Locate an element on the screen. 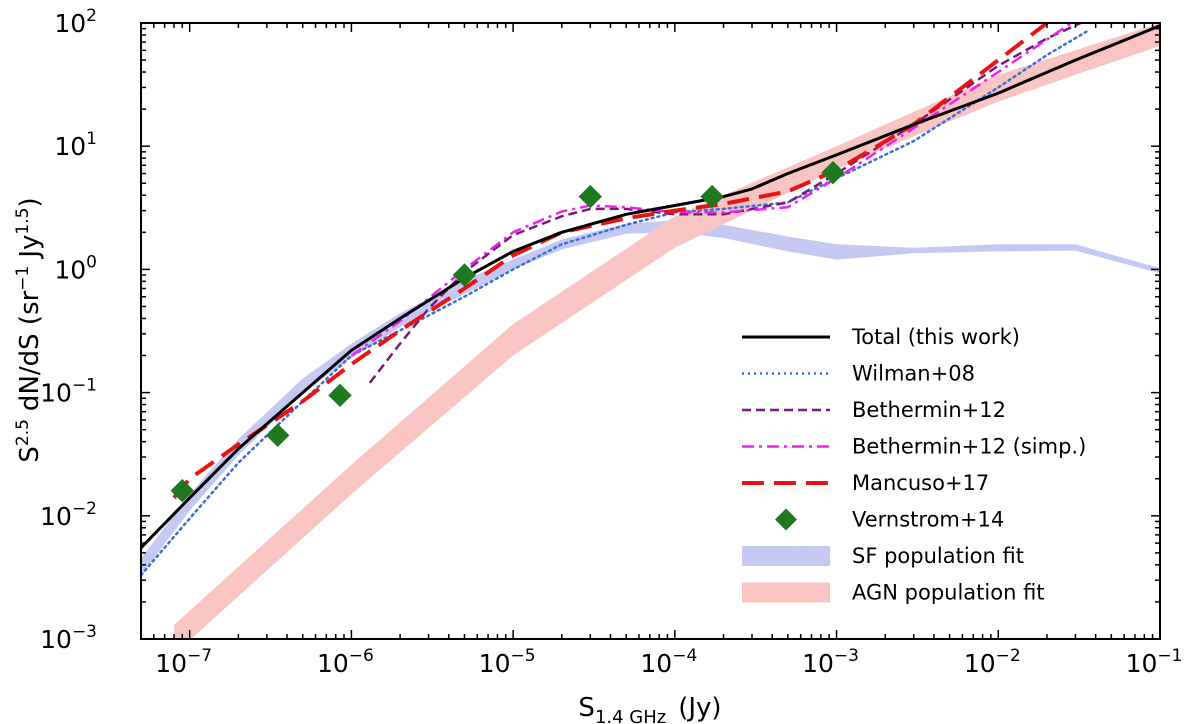  legend-label: Vernstrom+14 is located at coordinates (928, 520).